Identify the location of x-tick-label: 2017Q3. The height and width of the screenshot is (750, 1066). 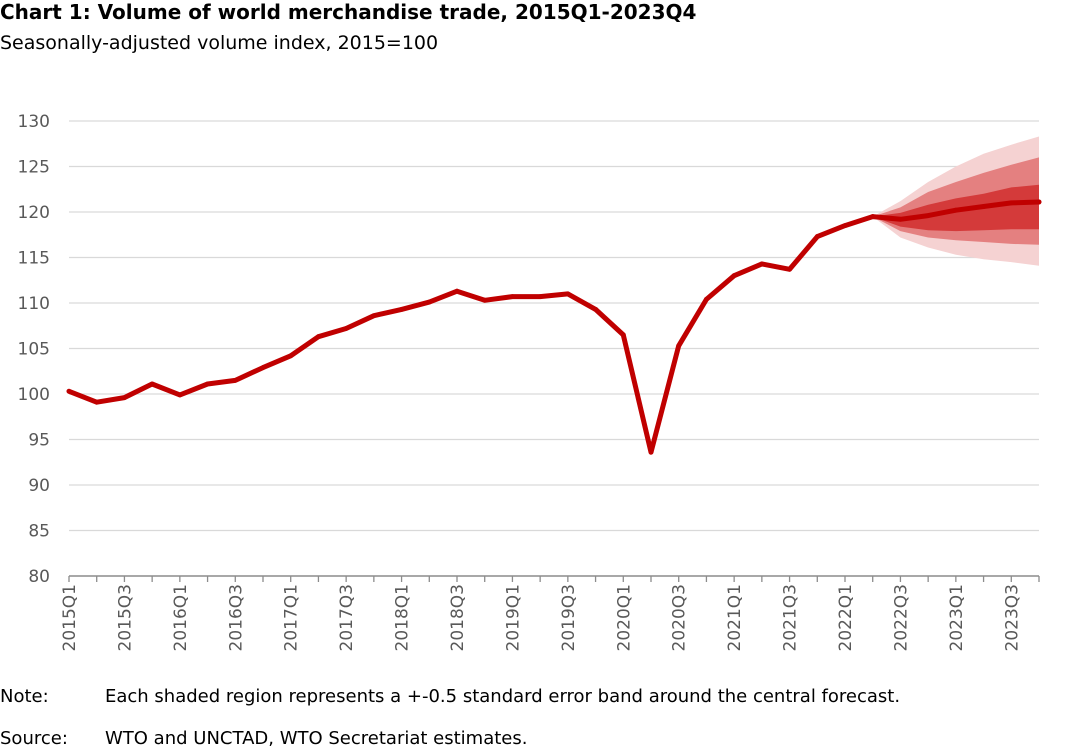
(347, 617).